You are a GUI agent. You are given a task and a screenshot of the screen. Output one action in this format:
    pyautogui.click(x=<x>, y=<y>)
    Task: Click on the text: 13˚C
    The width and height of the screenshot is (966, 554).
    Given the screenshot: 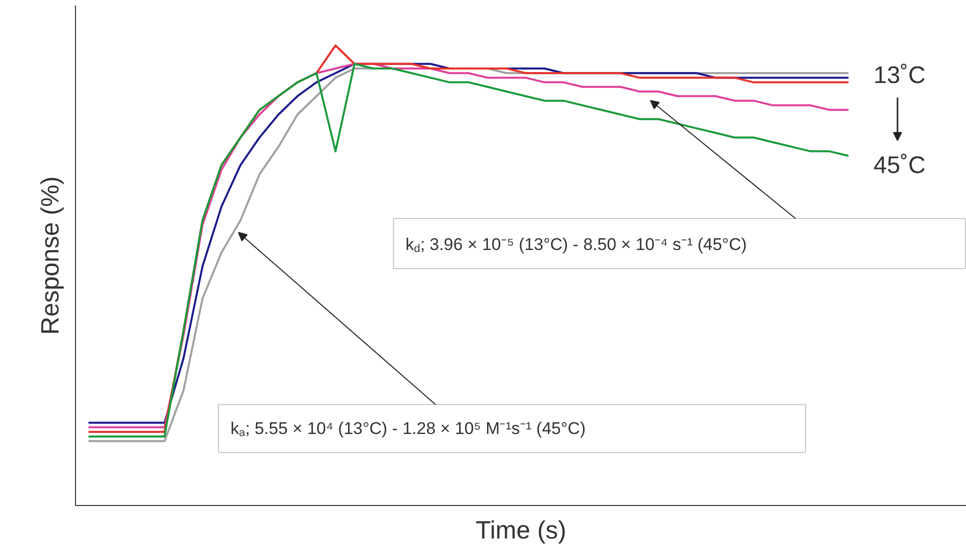 What is the action you would take?
    pyautogui.click(x=900, y=75)
    